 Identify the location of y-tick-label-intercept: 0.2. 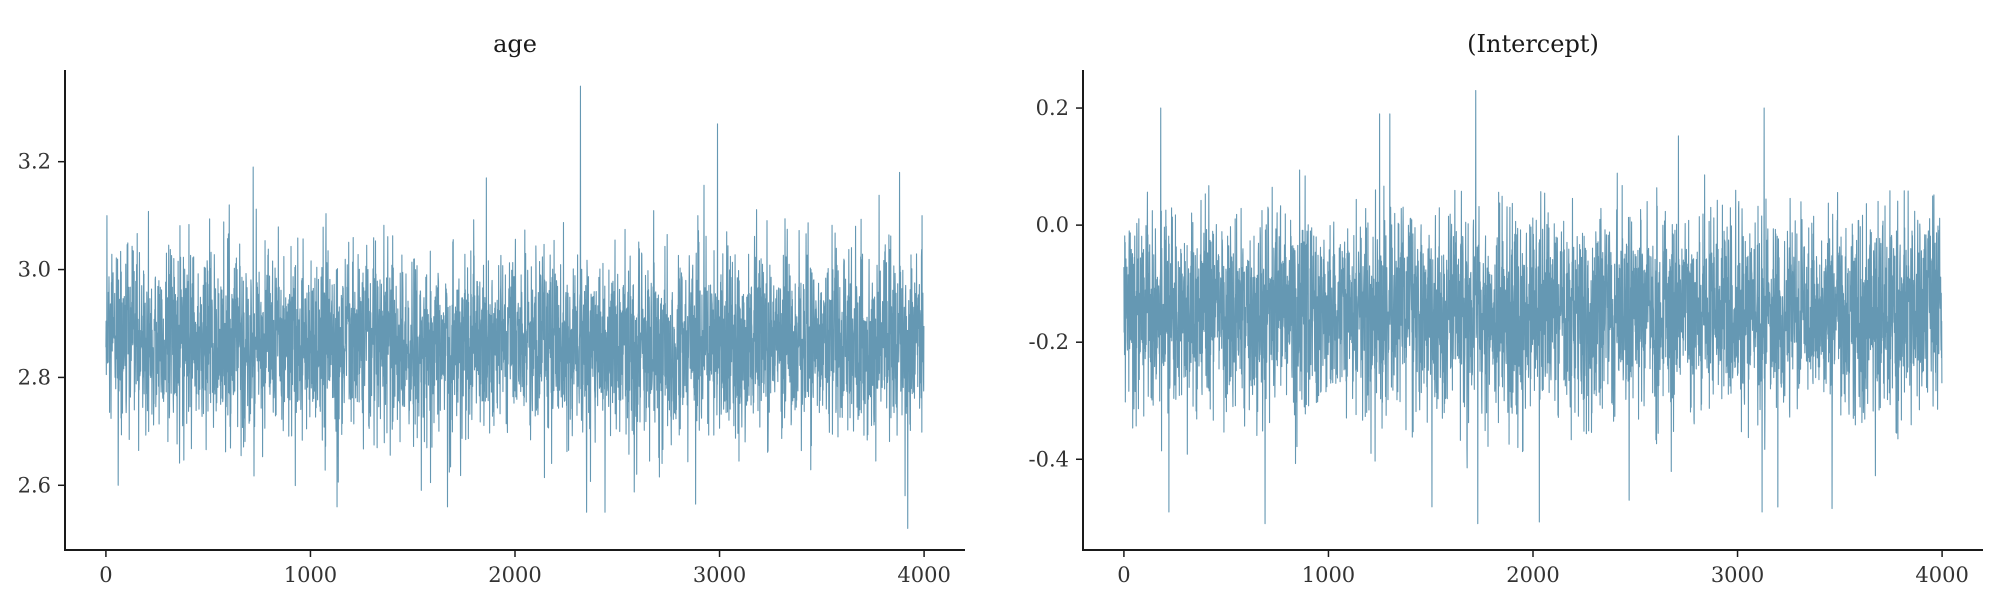
(1052, 108).